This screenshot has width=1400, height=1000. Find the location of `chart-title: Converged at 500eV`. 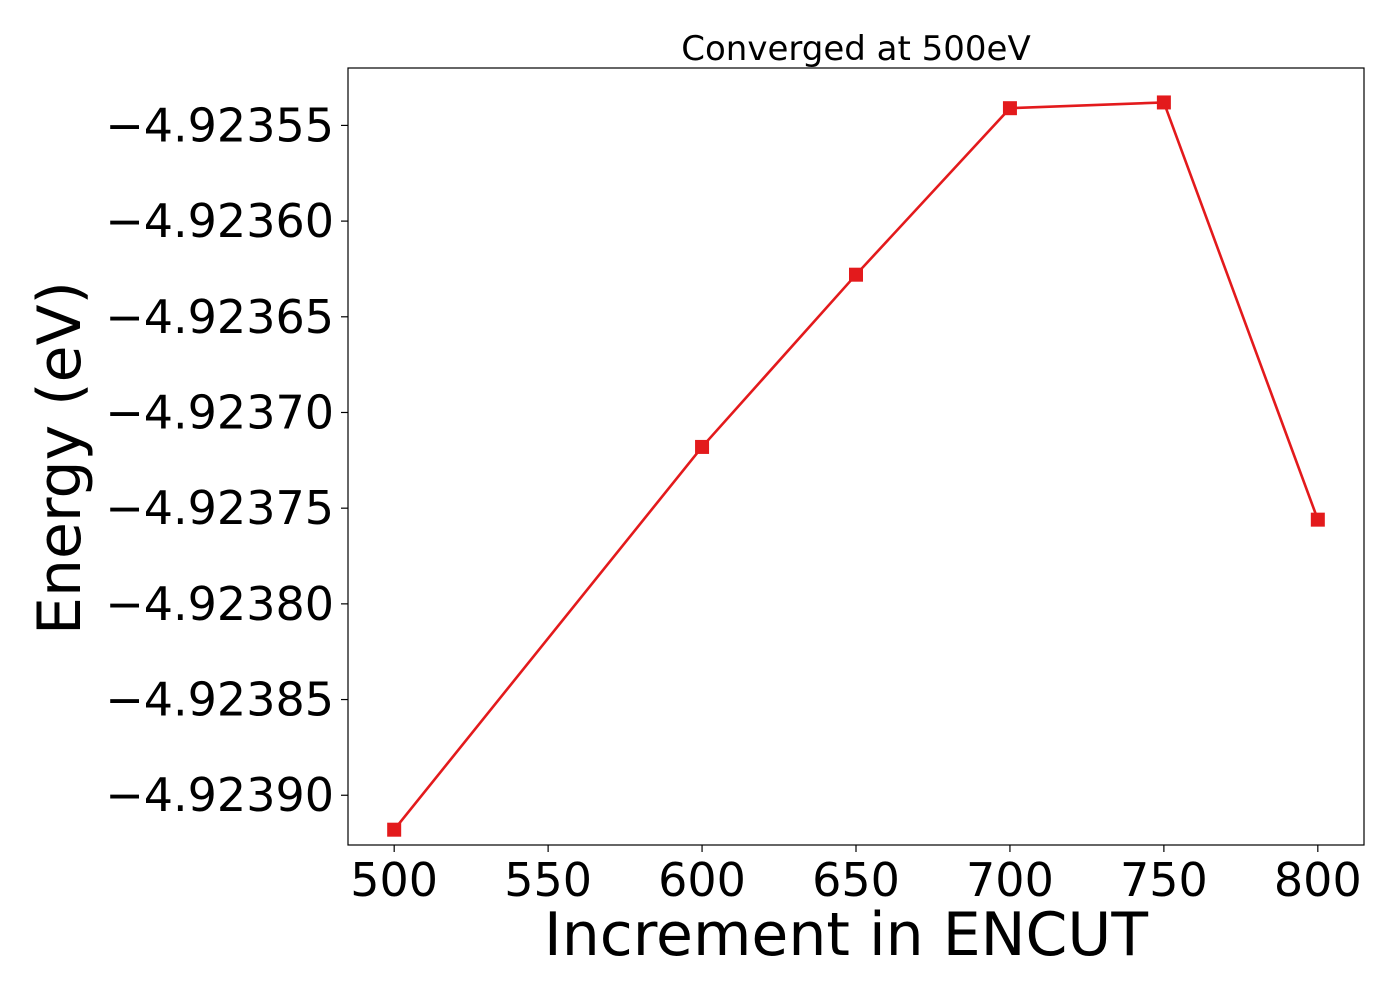

chart-title: Converged at 500eV is located at coordinates (855, 49).